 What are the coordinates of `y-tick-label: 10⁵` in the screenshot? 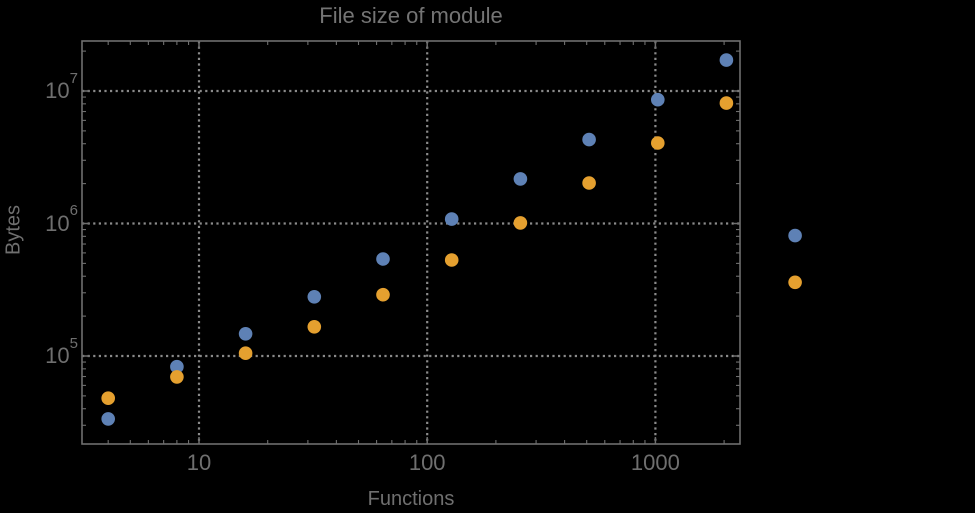 It's located at (61, 351).